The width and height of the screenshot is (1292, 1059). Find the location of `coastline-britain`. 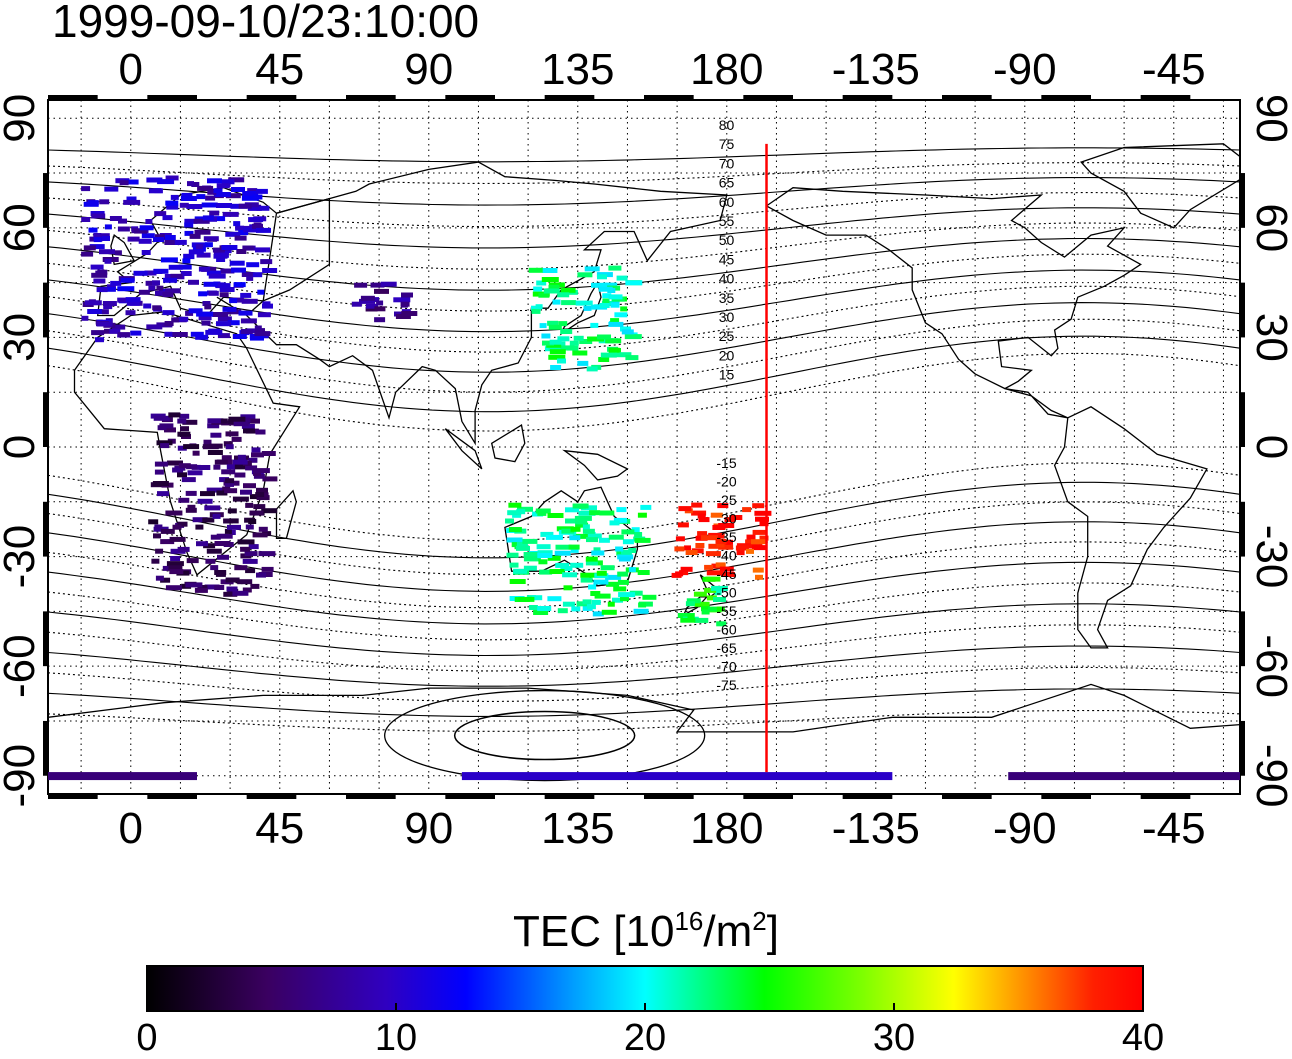

coastline-britain is located at coordinates (123, 250).